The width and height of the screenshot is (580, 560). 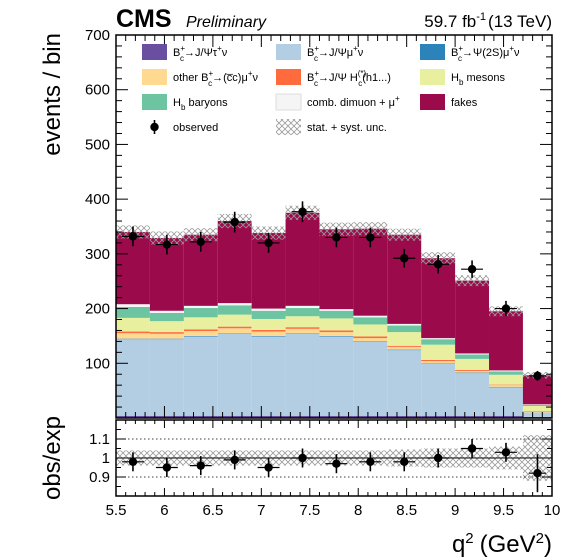 What do you see at coordinates (358, 510) in the screenshot?
I see `x-tick-label: 8` at bounding box center [358, 510].